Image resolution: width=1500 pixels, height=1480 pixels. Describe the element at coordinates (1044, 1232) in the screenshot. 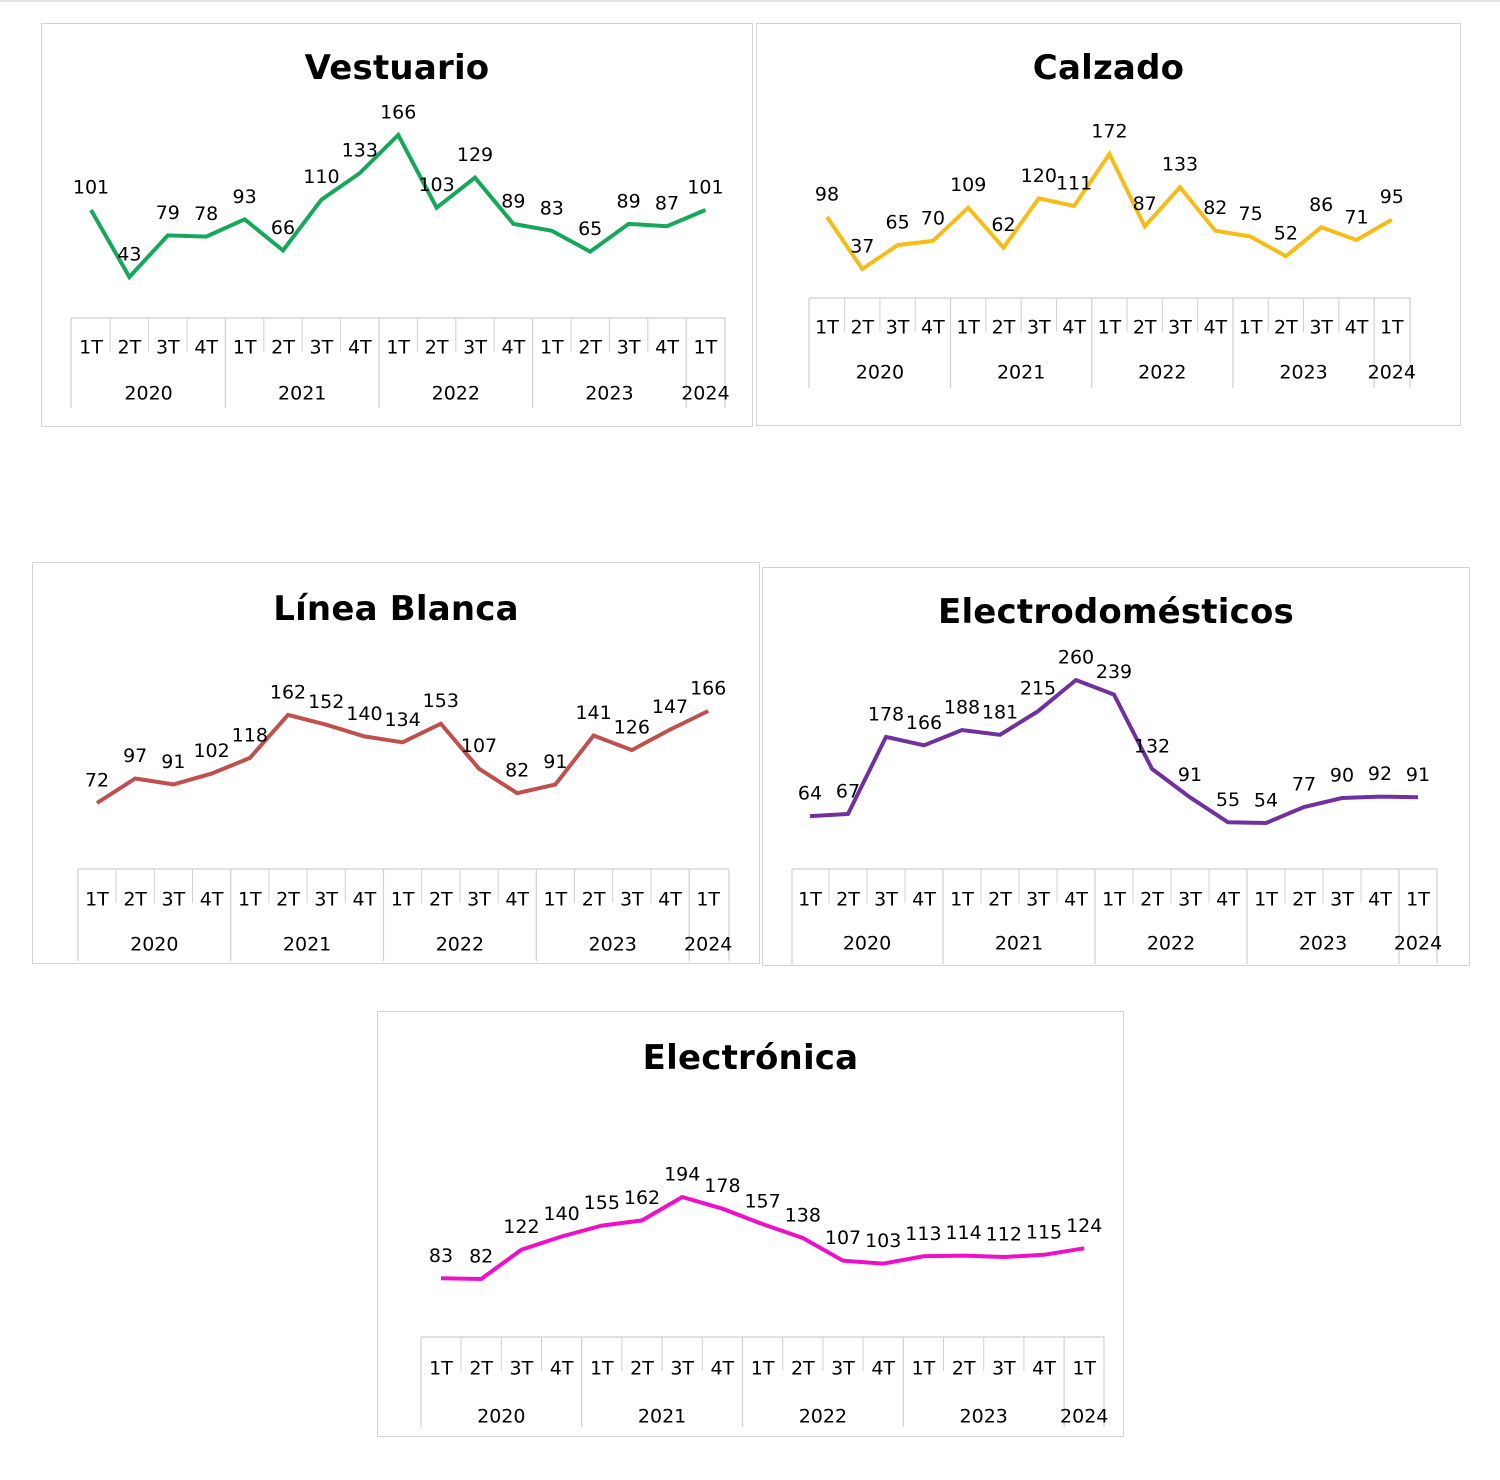

I see `data-label: 115` at that location.